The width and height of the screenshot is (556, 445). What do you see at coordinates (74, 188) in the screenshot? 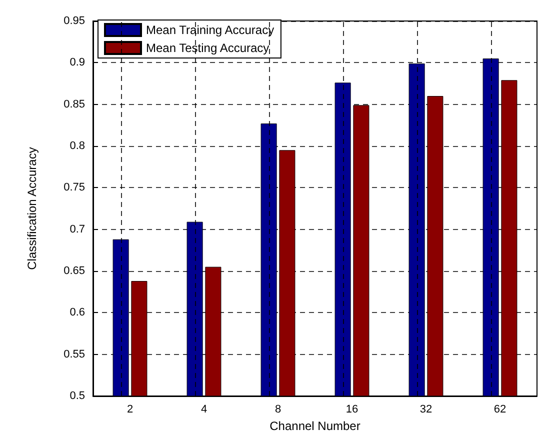
I see `y-tick-label: 0.75` at bounding box center [74, 188].